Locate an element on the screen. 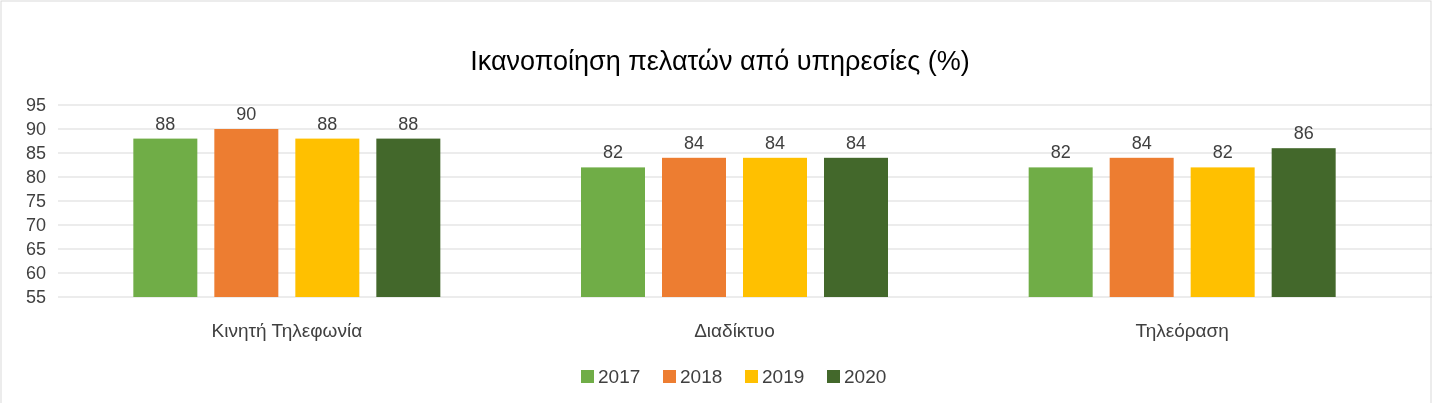 Image resolution: width=1440 pixels, height=403 pixels. legend-label: 2020 is located at coordinates (865, 376).